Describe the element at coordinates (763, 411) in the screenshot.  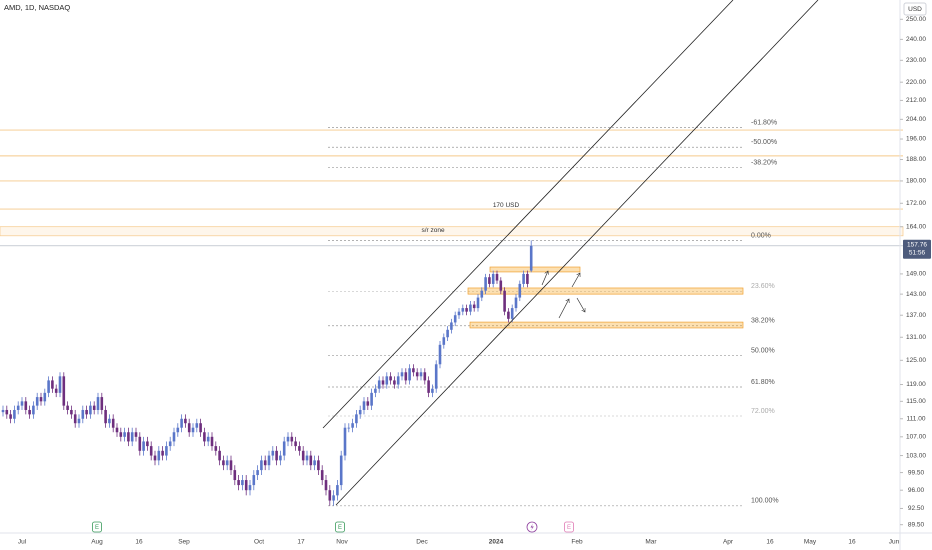
I see `fib-label: 72.00%` at that location.